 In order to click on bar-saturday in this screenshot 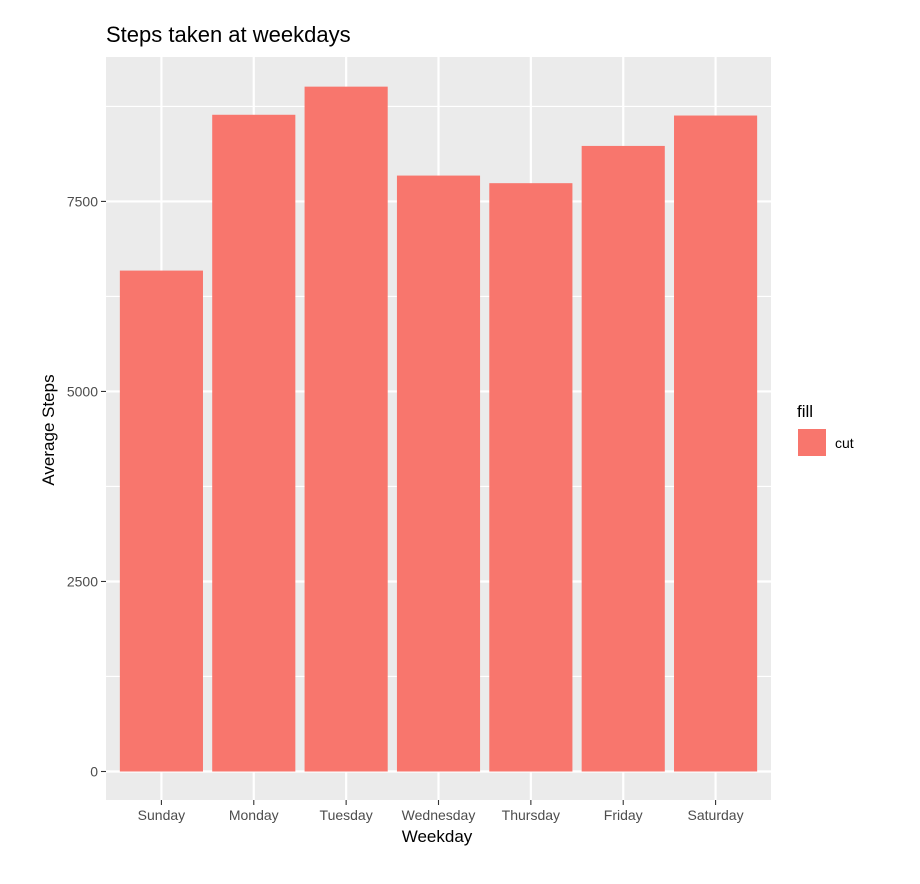, I will do `click(716, 443)`.